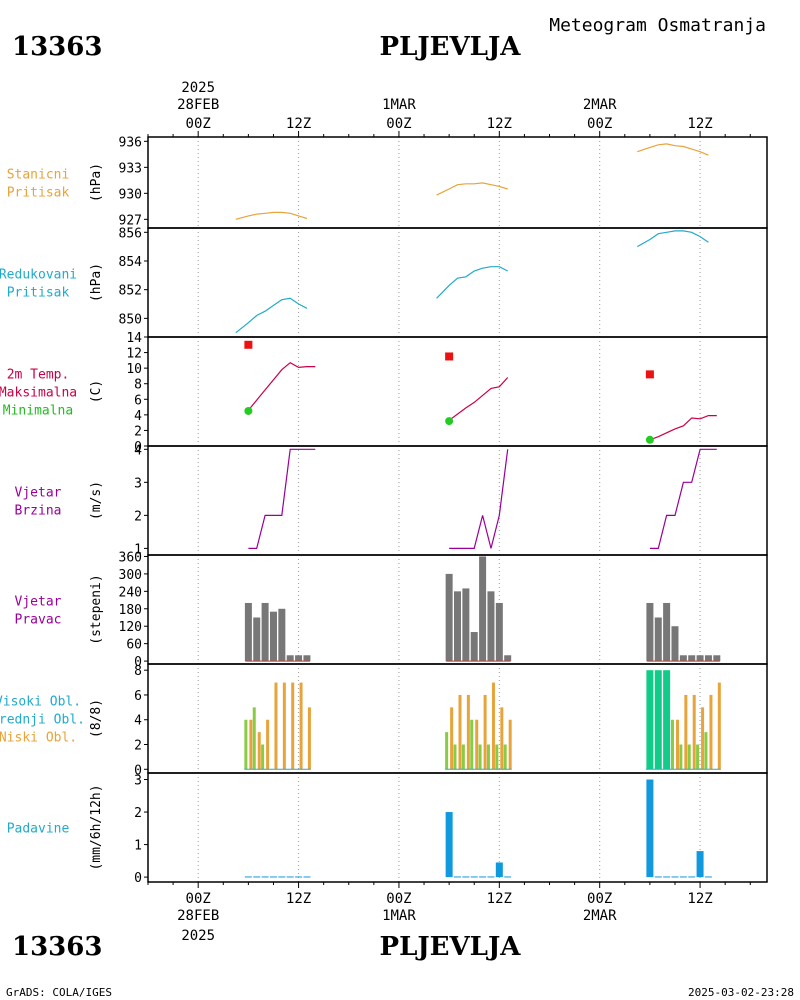  Describe the element at coordinates (399, 916) in the screenshot. I see `bottom-date-label: 1MAR` at that location.